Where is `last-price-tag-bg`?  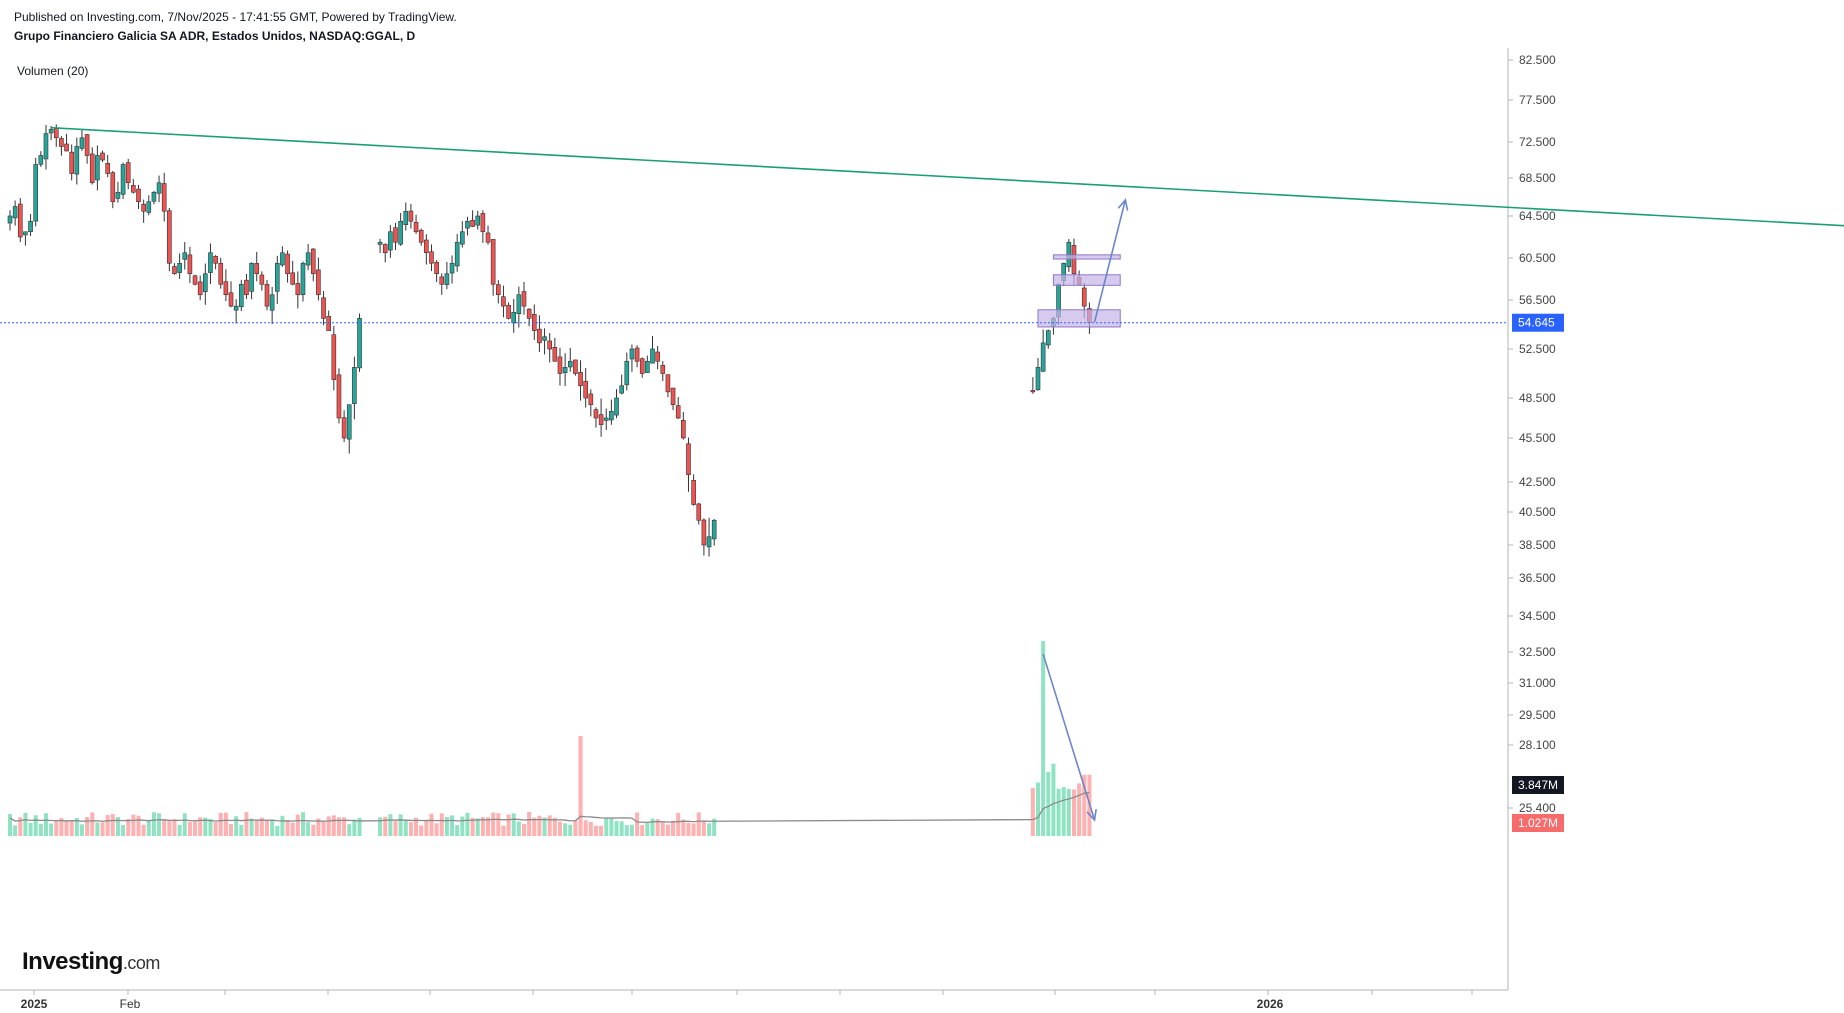
last-price-tag-bg is located at coordinates (1538, 322).